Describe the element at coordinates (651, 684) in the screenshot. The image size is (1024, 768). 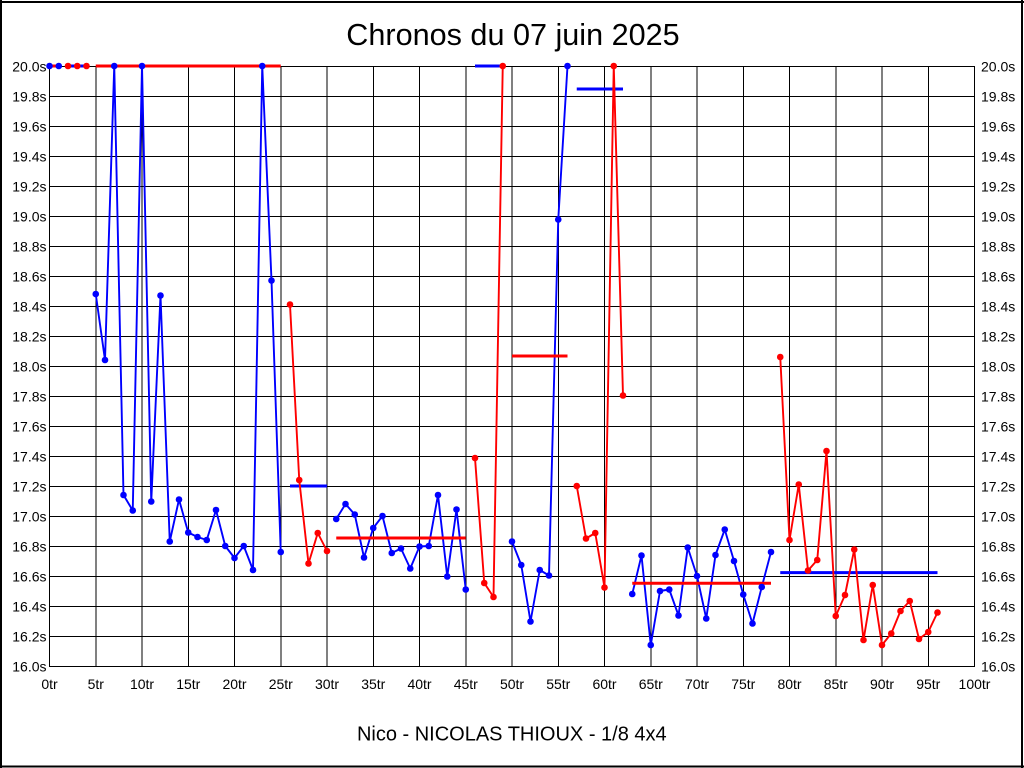
I see `svg-text: 65tr` at that location.